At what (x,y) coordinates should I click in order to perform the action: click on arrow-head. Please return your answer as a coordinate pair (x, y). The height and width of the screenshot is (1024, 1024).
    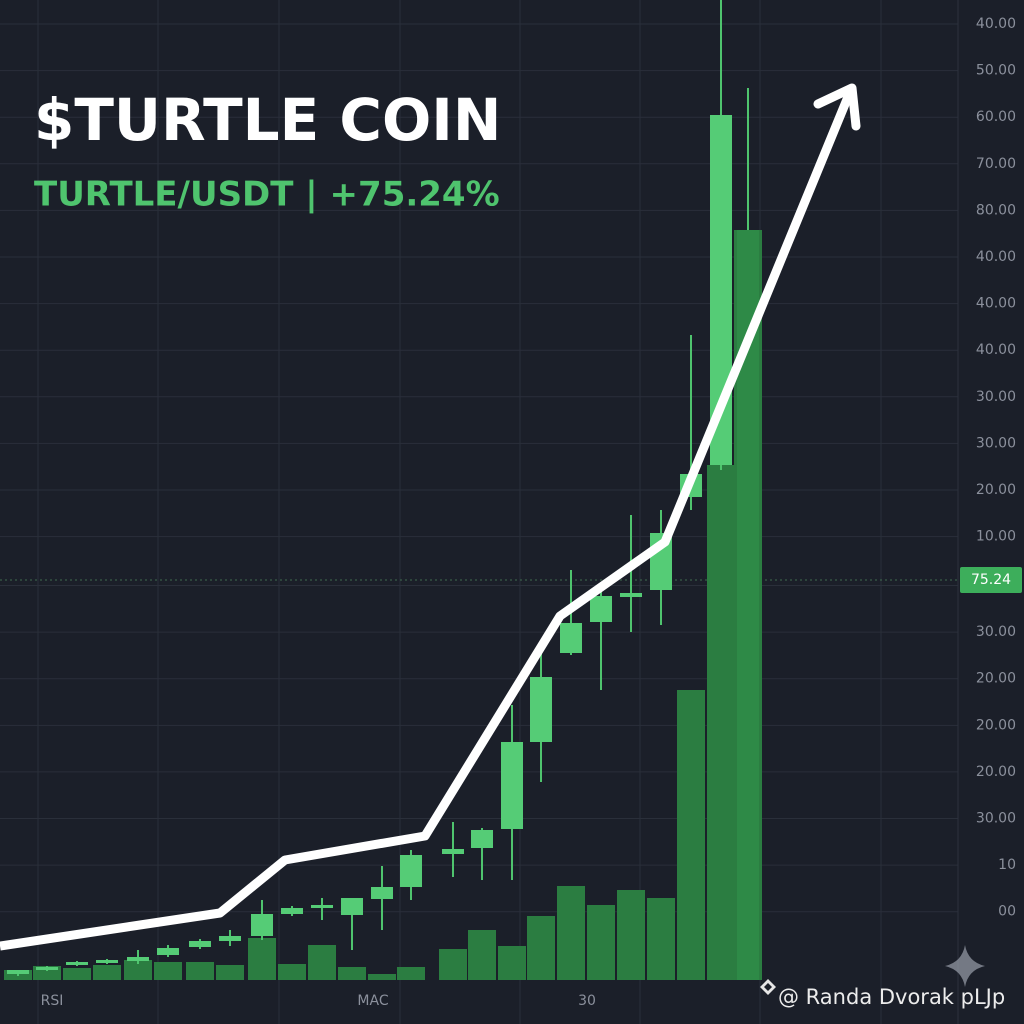
    Looking at the image, I should click on (837, 107).